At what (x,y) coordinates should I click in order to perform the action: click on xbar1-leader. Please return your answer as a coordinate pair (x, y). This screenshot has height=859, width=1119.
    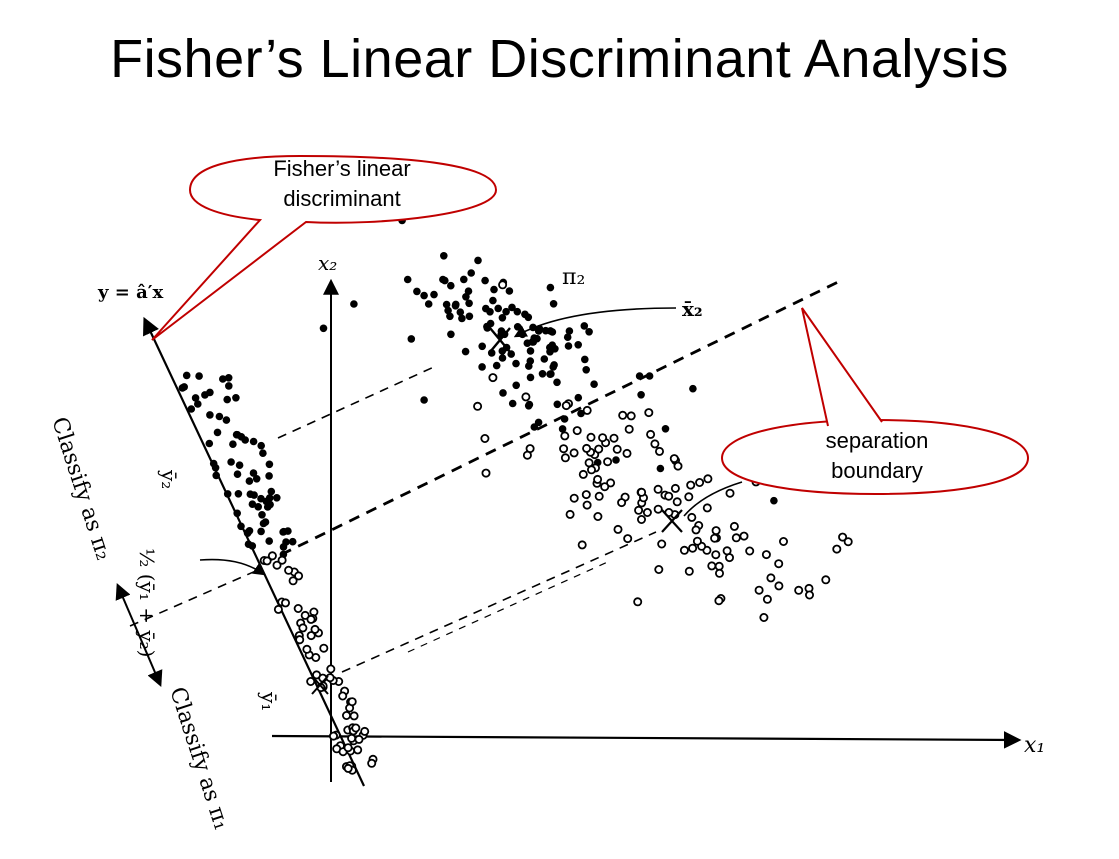
    Looking at the image, I should click on (713, 499).